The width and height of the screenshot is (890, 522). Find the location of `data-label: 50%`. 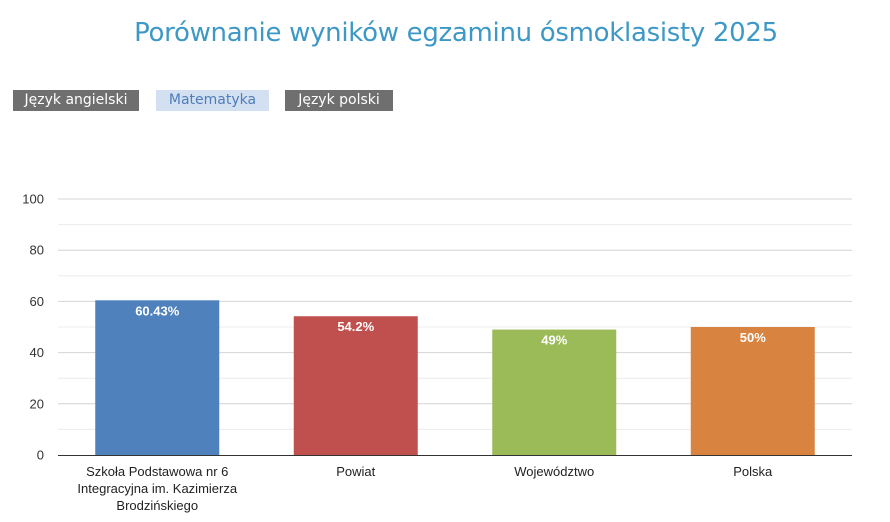

data-label: 50% is located at coordinates (753, 337).